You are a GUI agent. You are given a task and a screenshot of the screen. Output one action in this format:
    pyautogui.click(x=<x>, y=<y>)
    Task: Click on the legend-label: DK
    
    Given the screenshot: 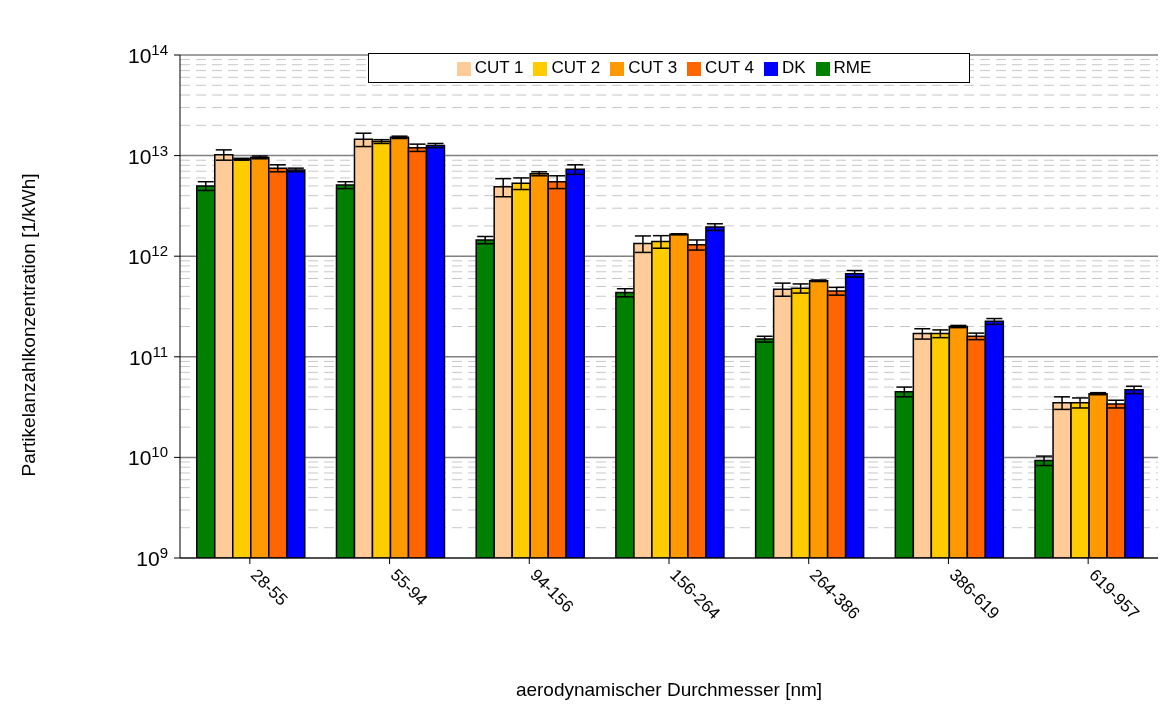 What is the action you would take?
    pyautogui.click(x=793, y=67)
    